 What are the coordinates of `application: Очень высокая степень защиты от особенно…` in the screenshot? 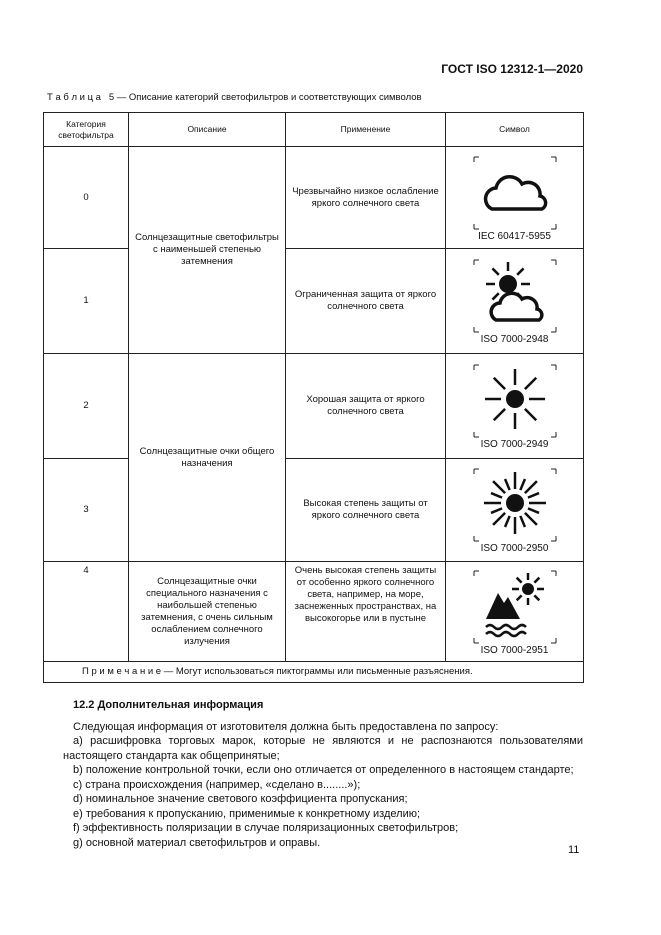 It's located at (365, 611).